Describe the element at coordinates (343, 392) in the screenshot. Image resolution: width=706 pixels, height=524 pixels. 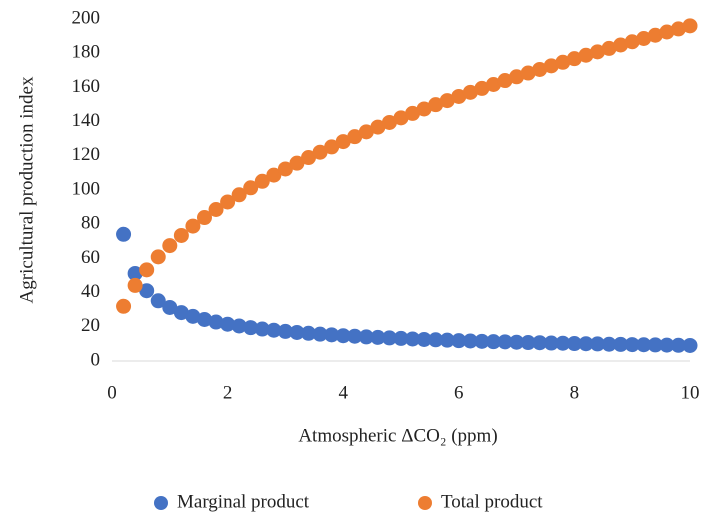
I see `x-tick-label: 4` at that location.